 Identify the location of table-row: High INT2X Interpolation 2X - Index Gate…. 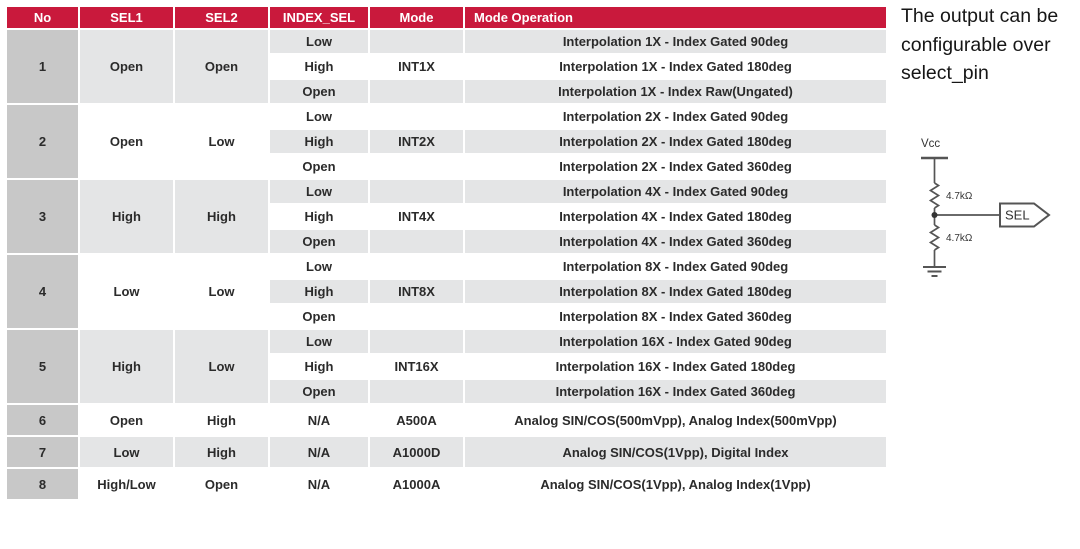
(447, 141).